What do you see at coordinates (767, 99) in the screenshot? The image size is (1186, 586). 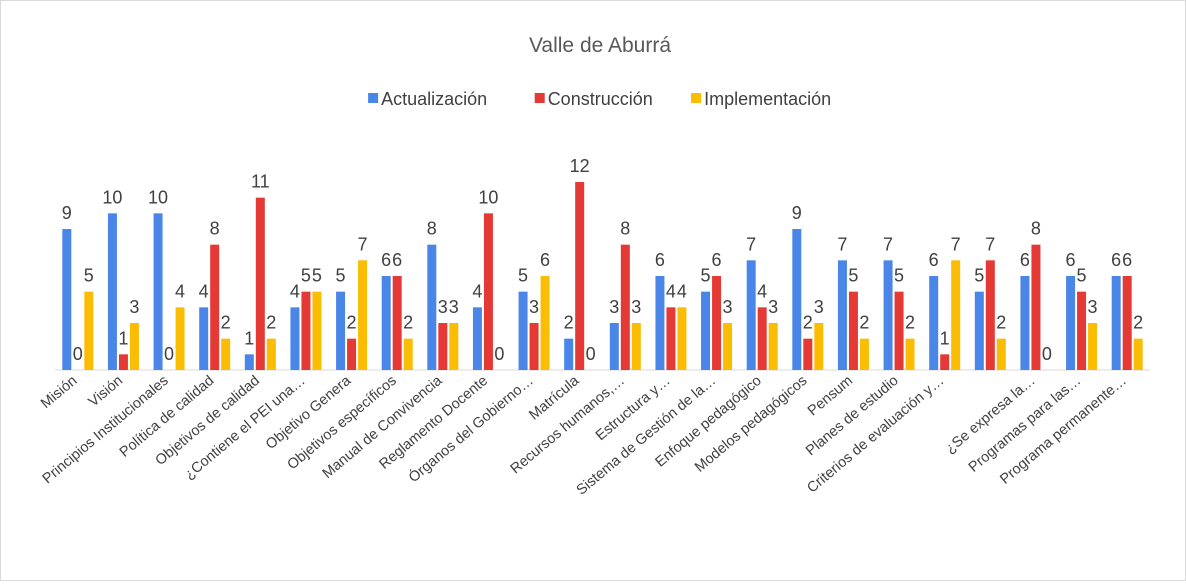 I see `legend-label: Implementación` at bounding box center [767, 99].